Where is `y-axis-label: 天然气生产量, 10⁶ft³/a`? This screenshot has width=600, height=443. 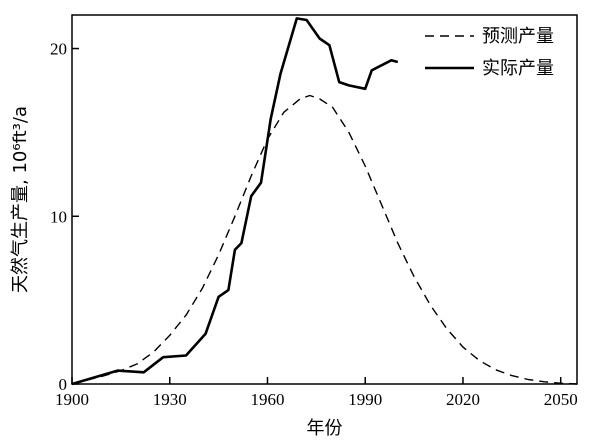
y-axis-label: 天然气生产量, 10⁶ft³/a is located at coordinates (20, 199).